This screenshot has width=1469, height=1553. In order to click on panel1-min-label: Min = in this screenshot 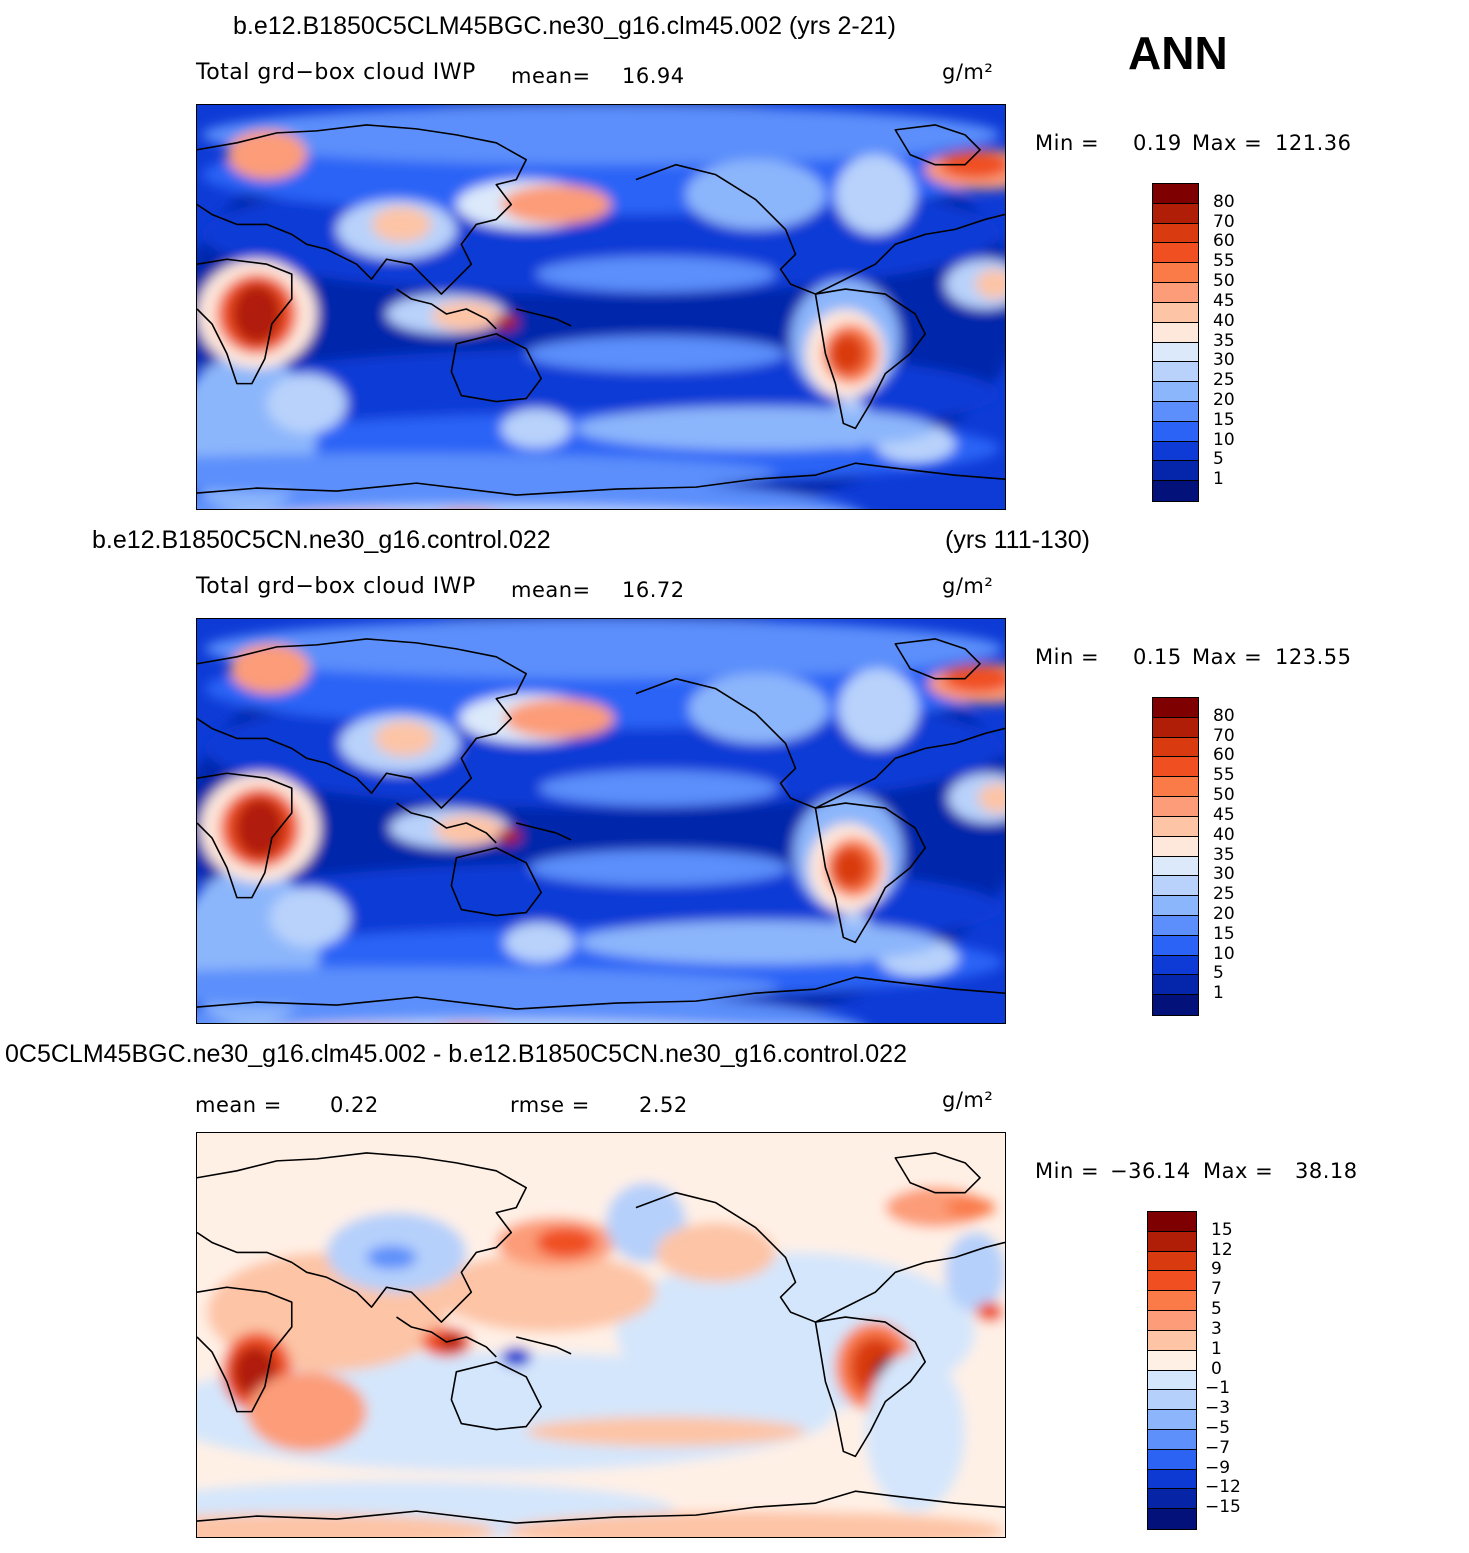, I will do `click(1067, 143)`.